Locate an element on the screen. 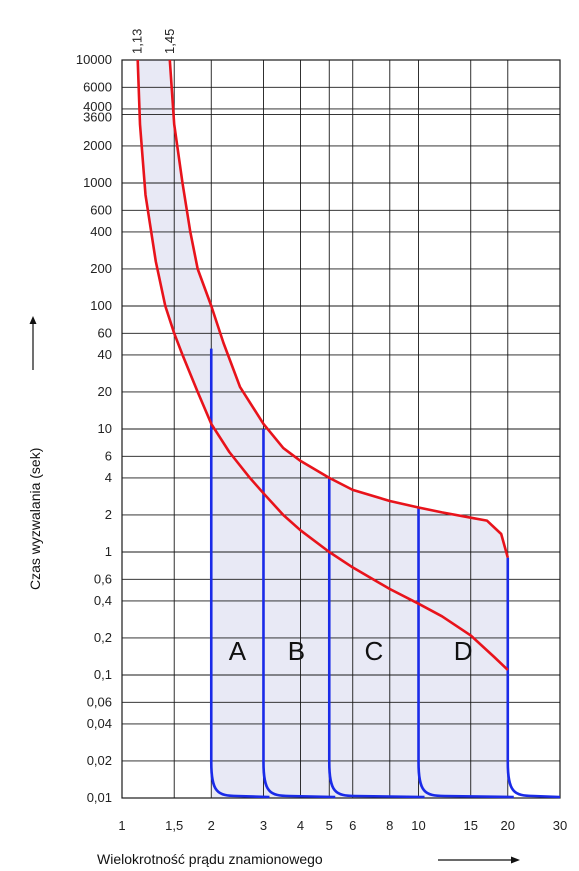 The image size is (579, 871). y-tick-label: 0,2 is located at coordinates (103, 637).